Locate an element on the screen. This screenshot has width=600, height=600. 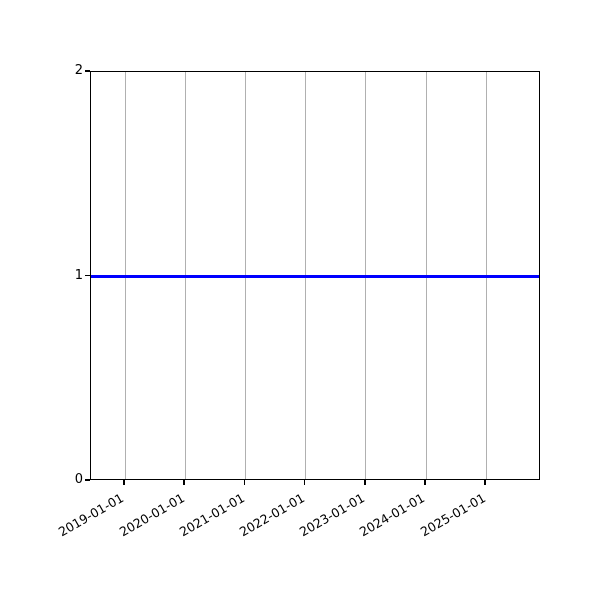
x-axis-tick-label: 2021-01-01 is located at coordinates (211, 515).